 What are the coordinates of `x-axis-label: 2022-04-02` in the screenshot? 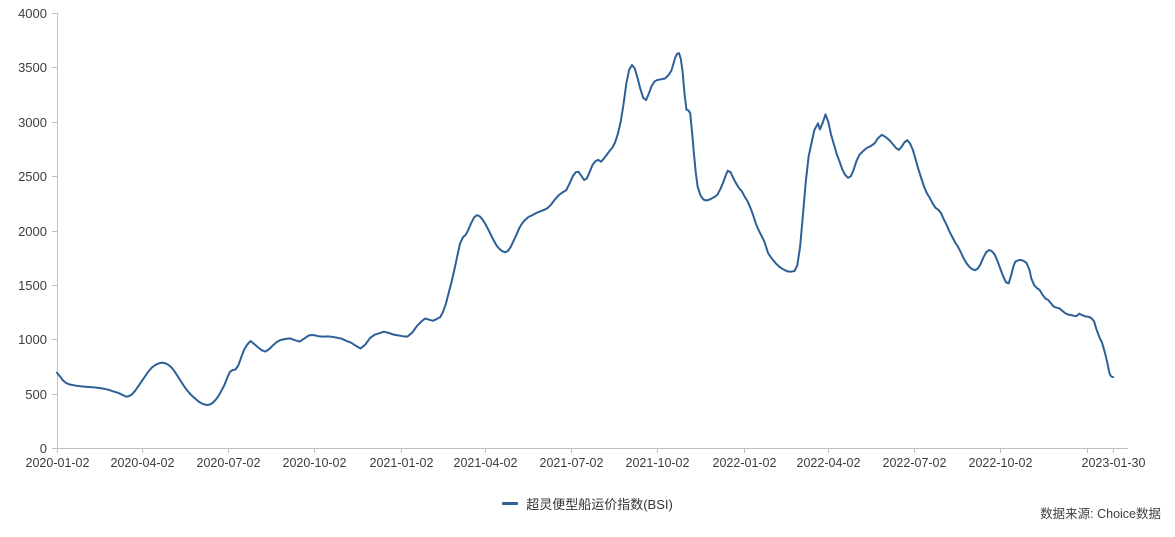 It's located at (829, 463).